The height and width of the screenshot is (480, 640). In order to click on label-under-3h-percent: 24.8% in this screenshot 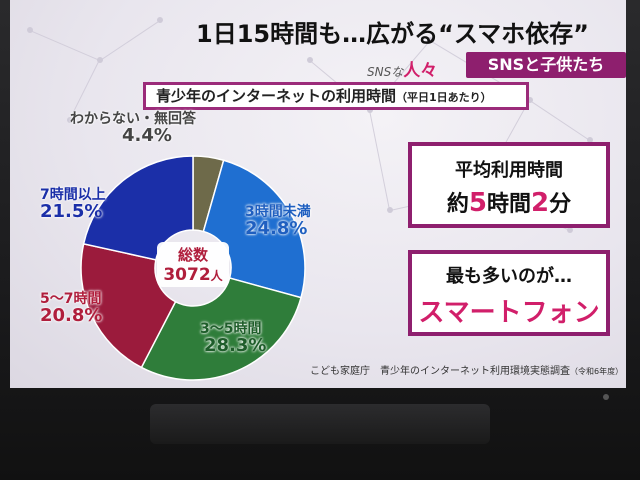, I will do `click(276, 228)`.